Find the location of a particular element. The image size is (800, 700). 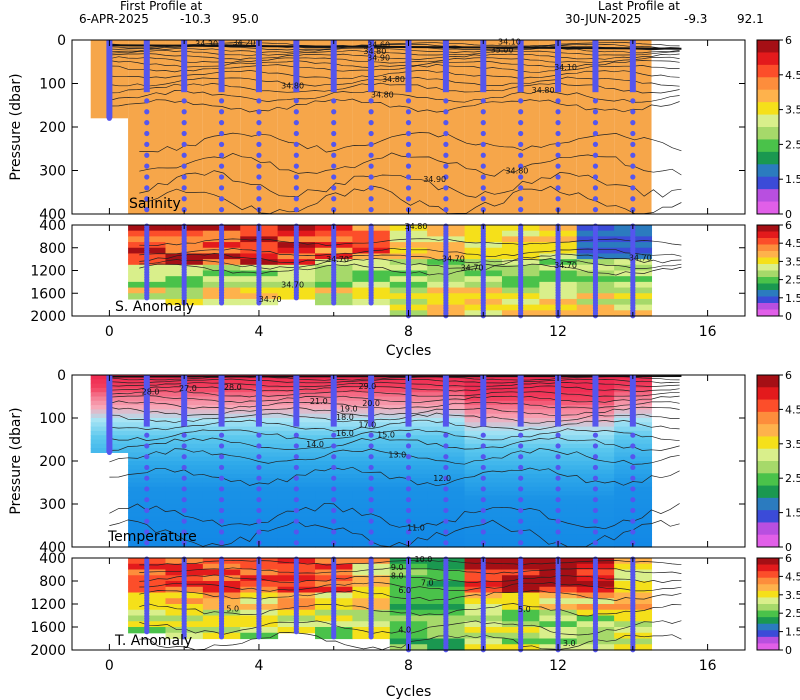

contour-label: 18.0 is located at coordinates (345, 417).